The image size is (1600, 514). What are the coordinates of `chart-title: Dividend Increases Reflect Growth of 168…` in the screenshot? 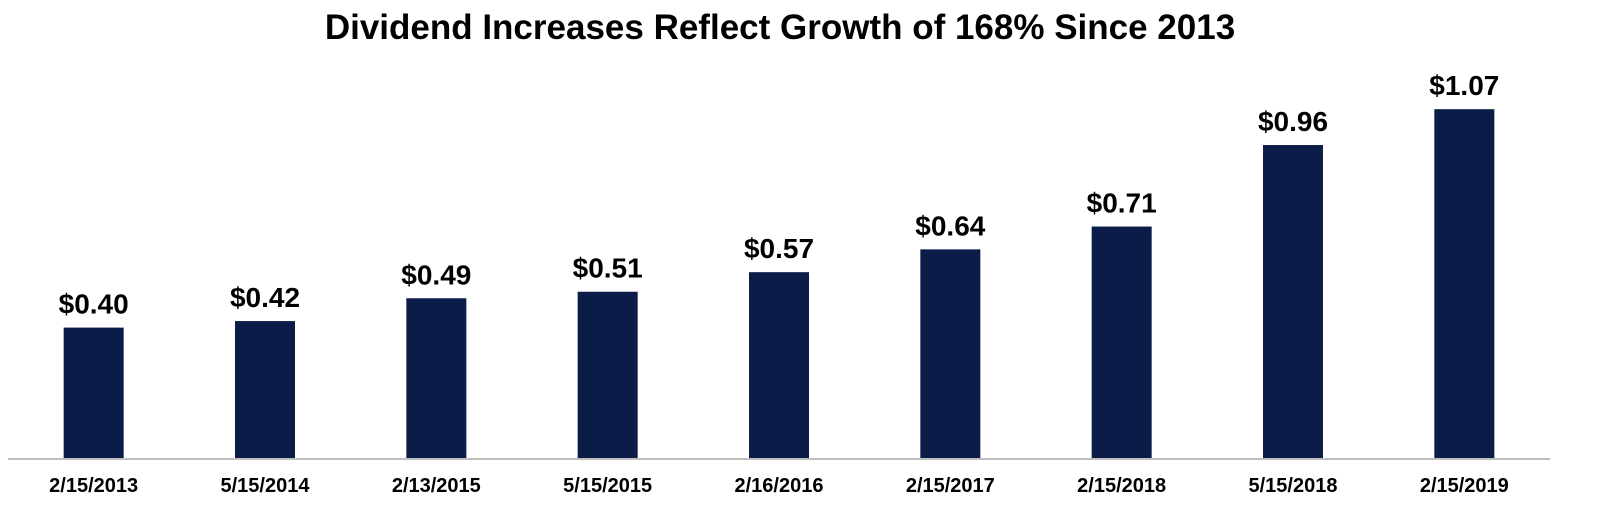 It's located at (780, 27).